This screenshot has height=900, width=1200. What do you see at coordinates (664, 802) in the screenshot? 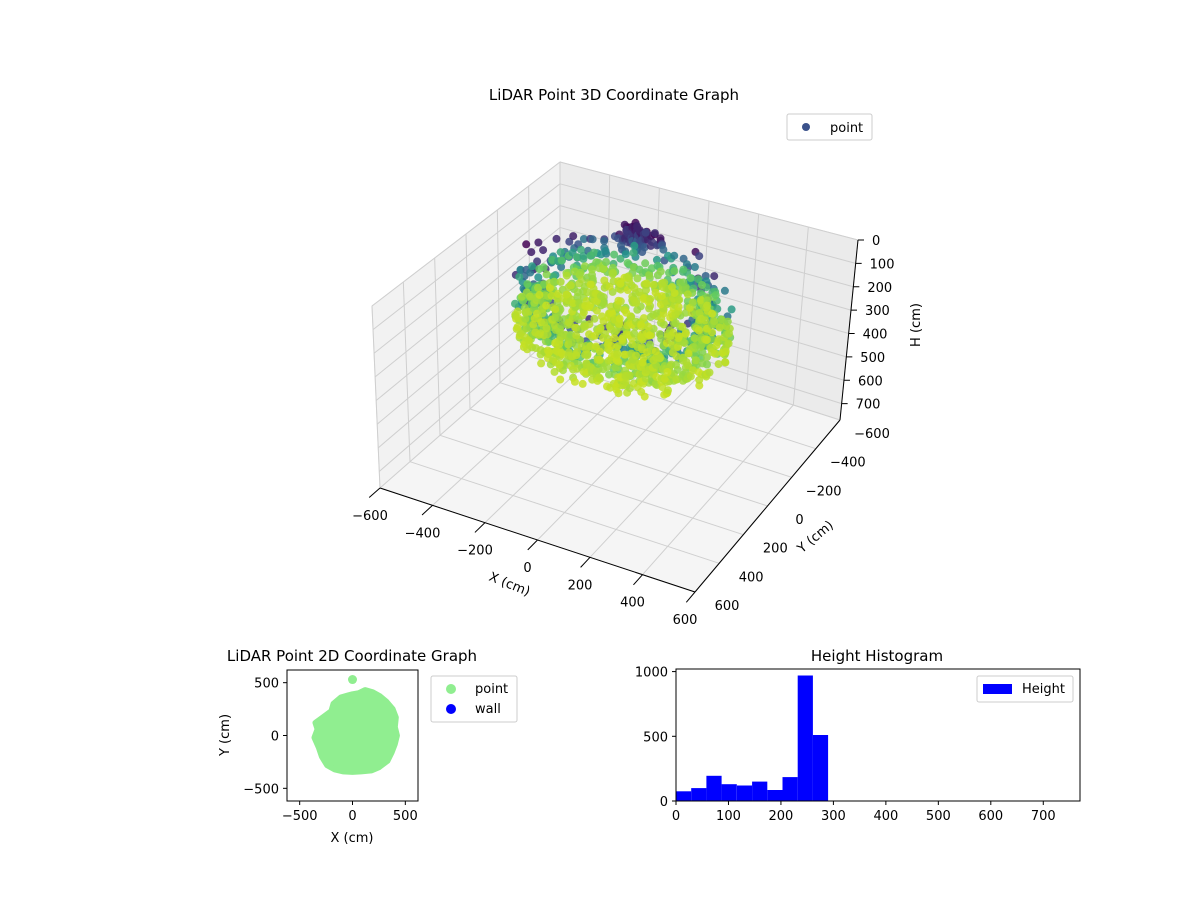
I see `tick-hist-y-label: 0` at bounding box center [664, 802].